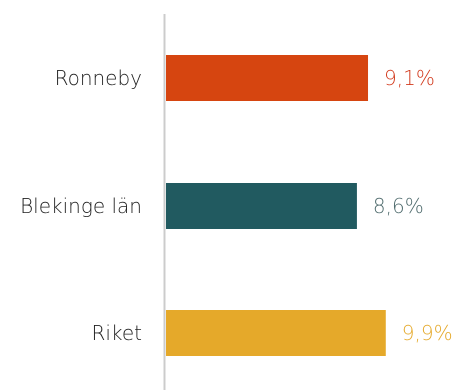 The height and width of the screenshot is (390, 455). Describe the element at coordinates (398, 206) in the screenshot. I see `value-label-1: 8,6%` at that location.